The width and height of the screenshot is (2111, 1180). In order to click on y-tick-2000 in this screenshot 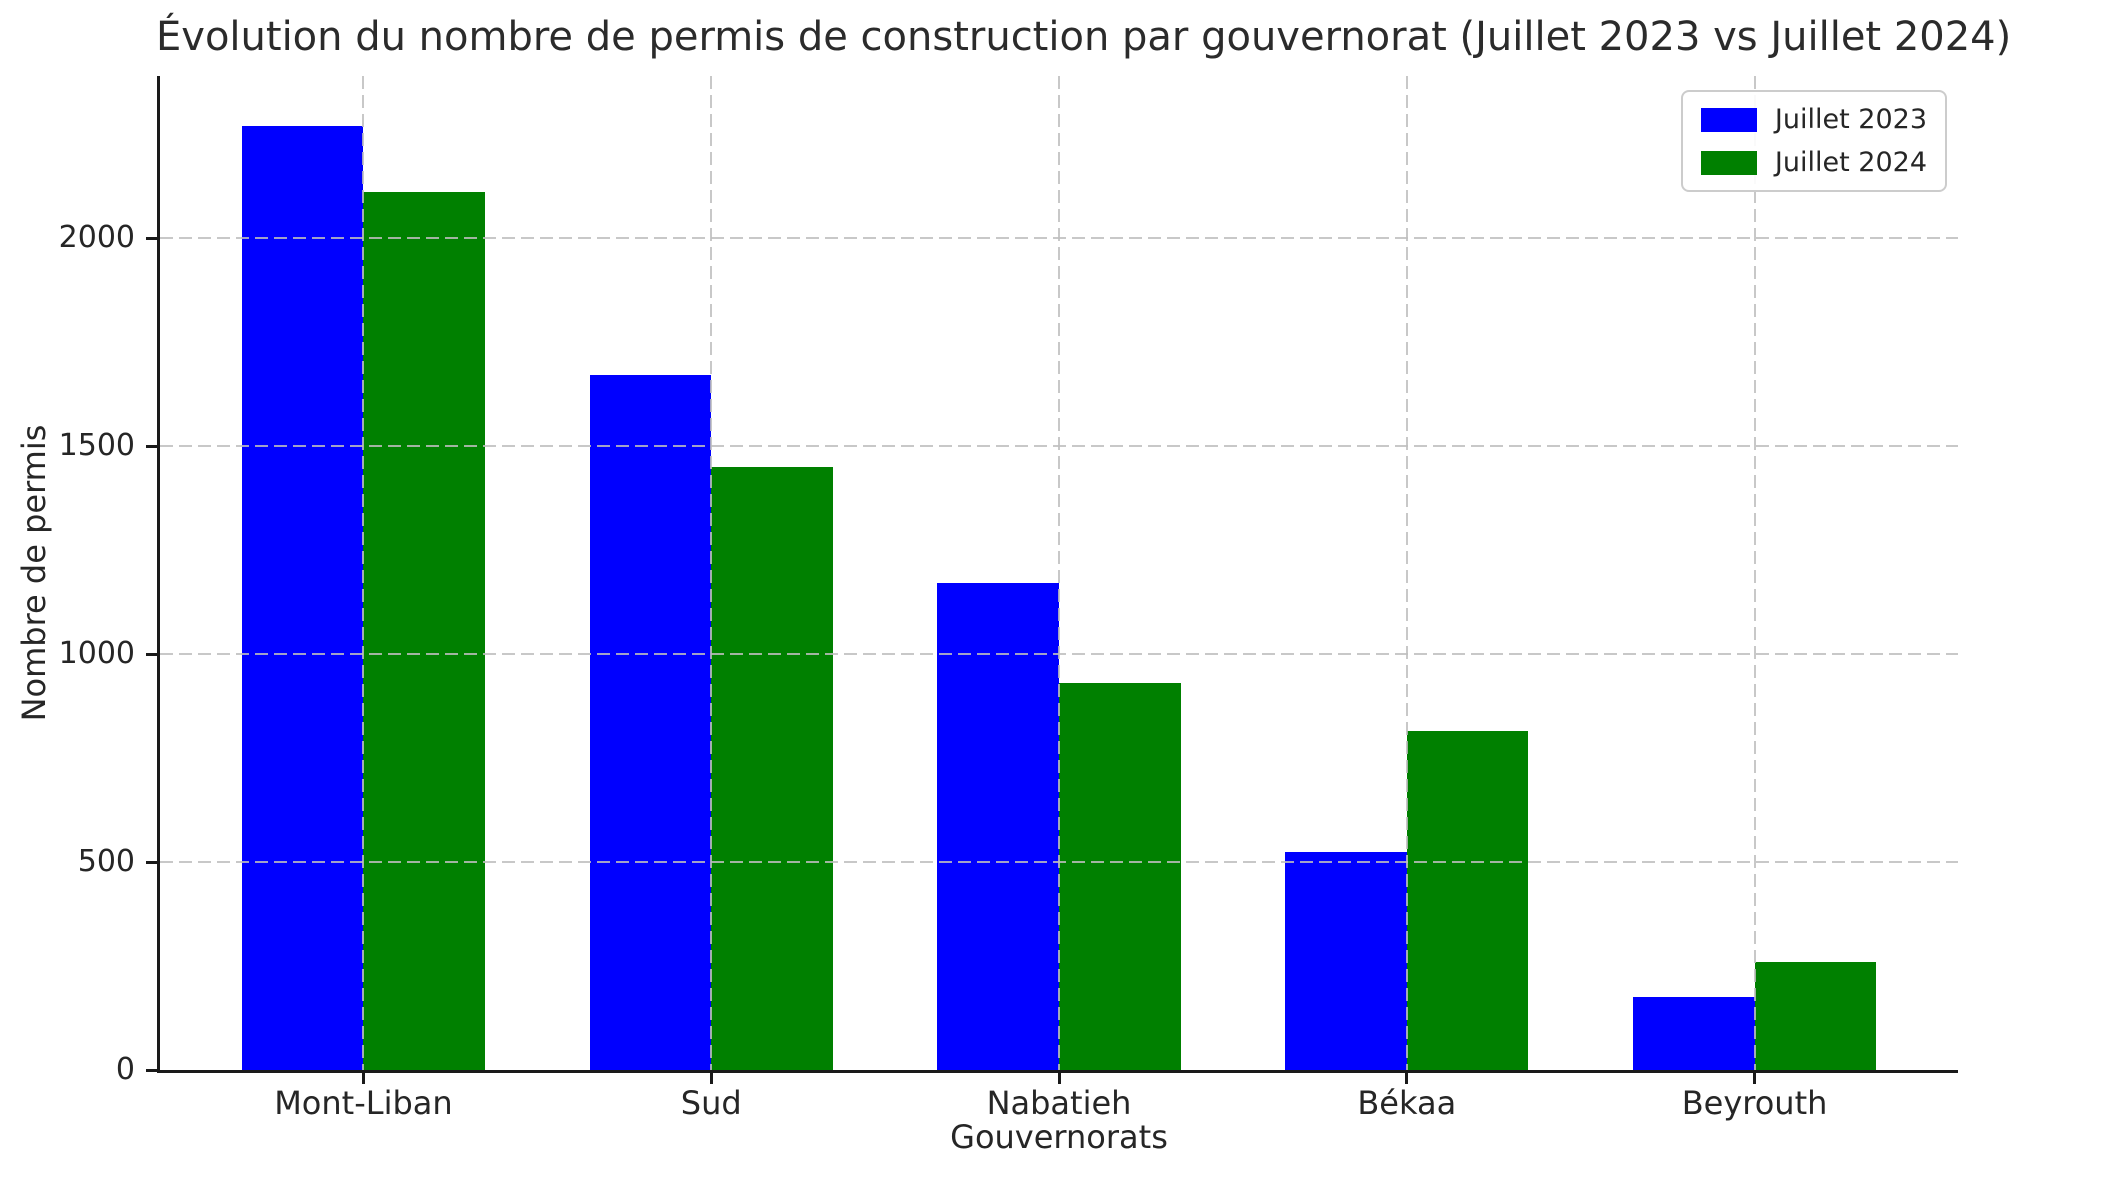, I will do `click(151, 238)`.